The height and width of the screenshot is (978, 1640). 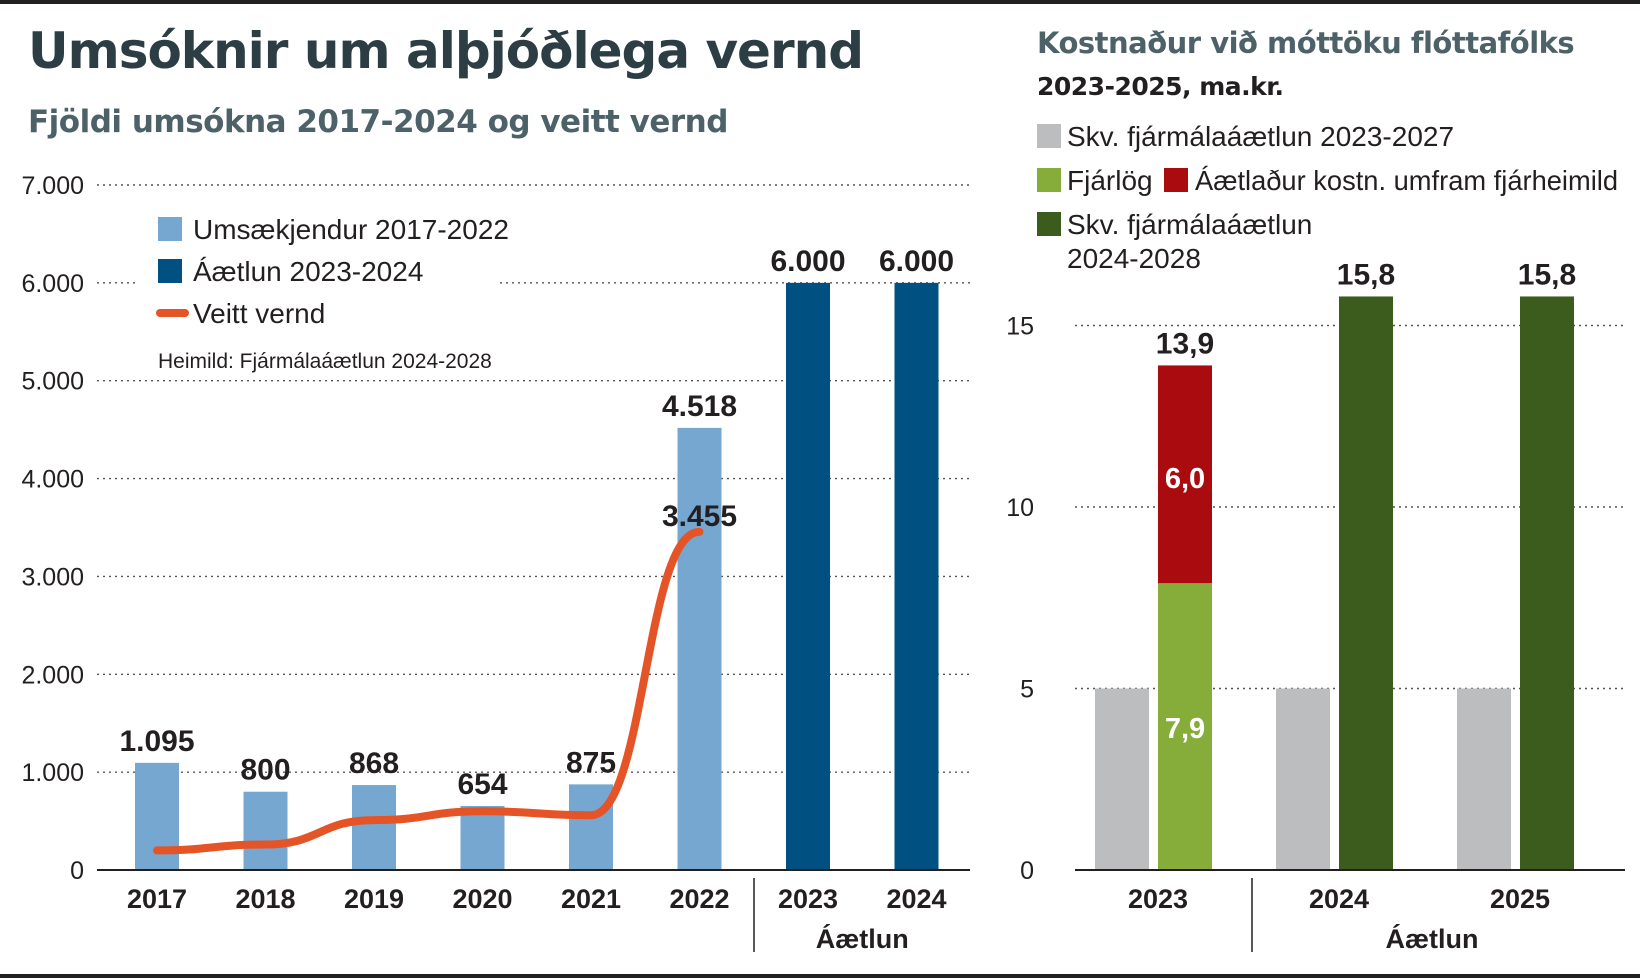 I want to click on x-tick-label: 2017, so click(x=157, y=899).